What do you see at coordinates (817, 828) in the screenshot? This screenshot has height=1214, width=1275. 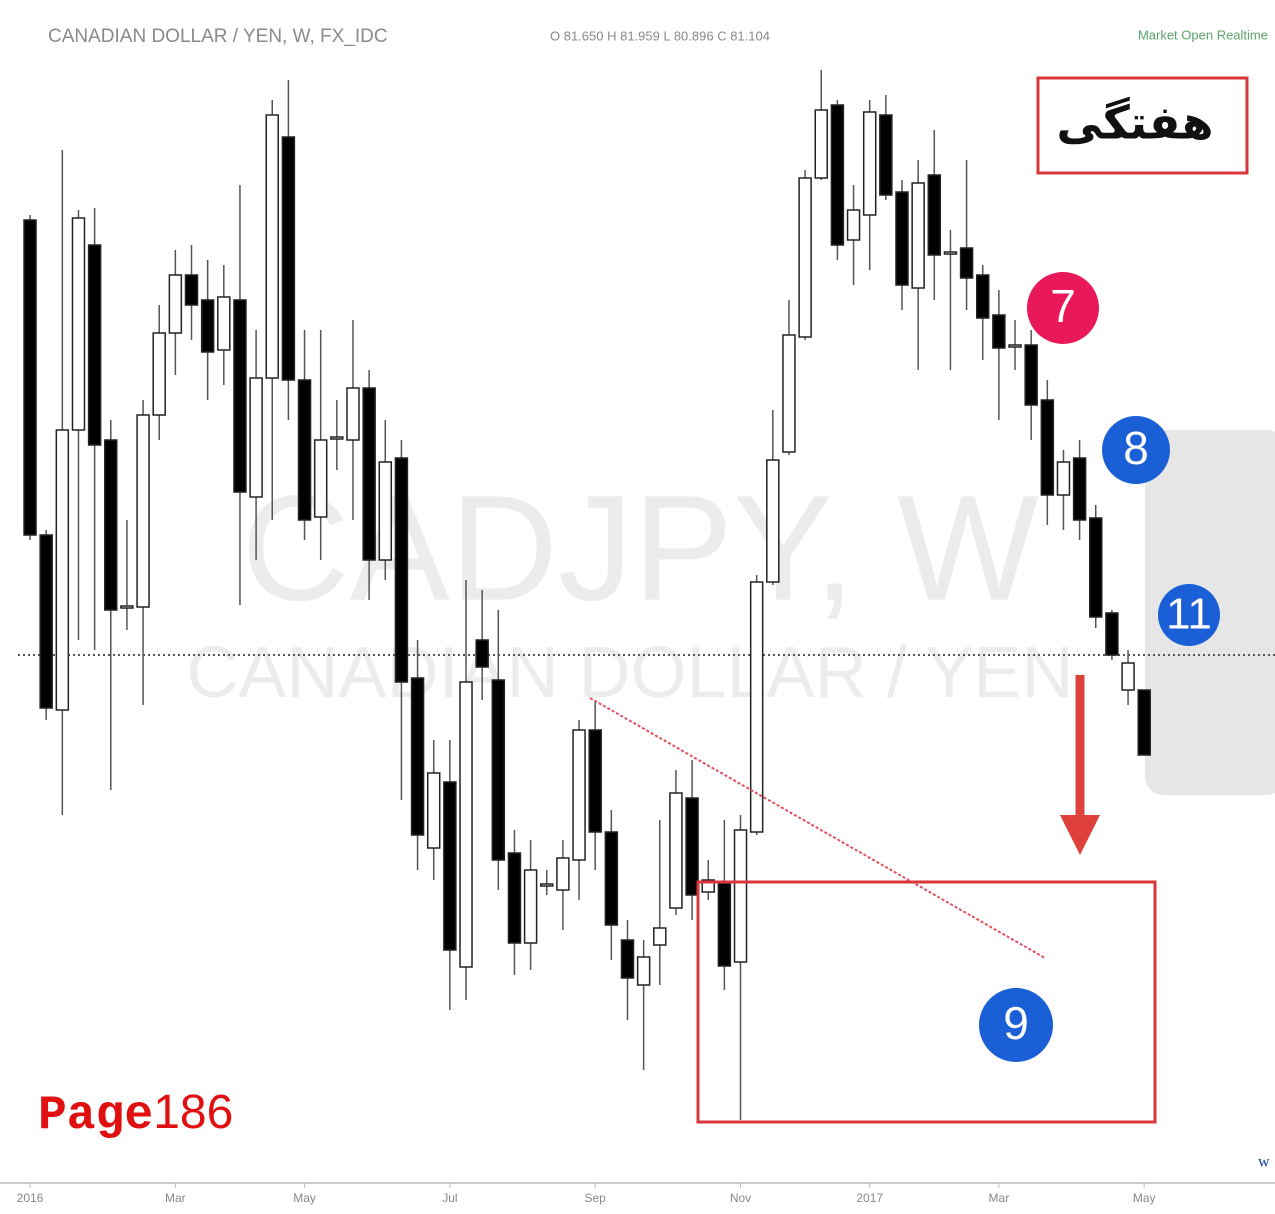 I see `trend-line` at bounding box center [817, 828].